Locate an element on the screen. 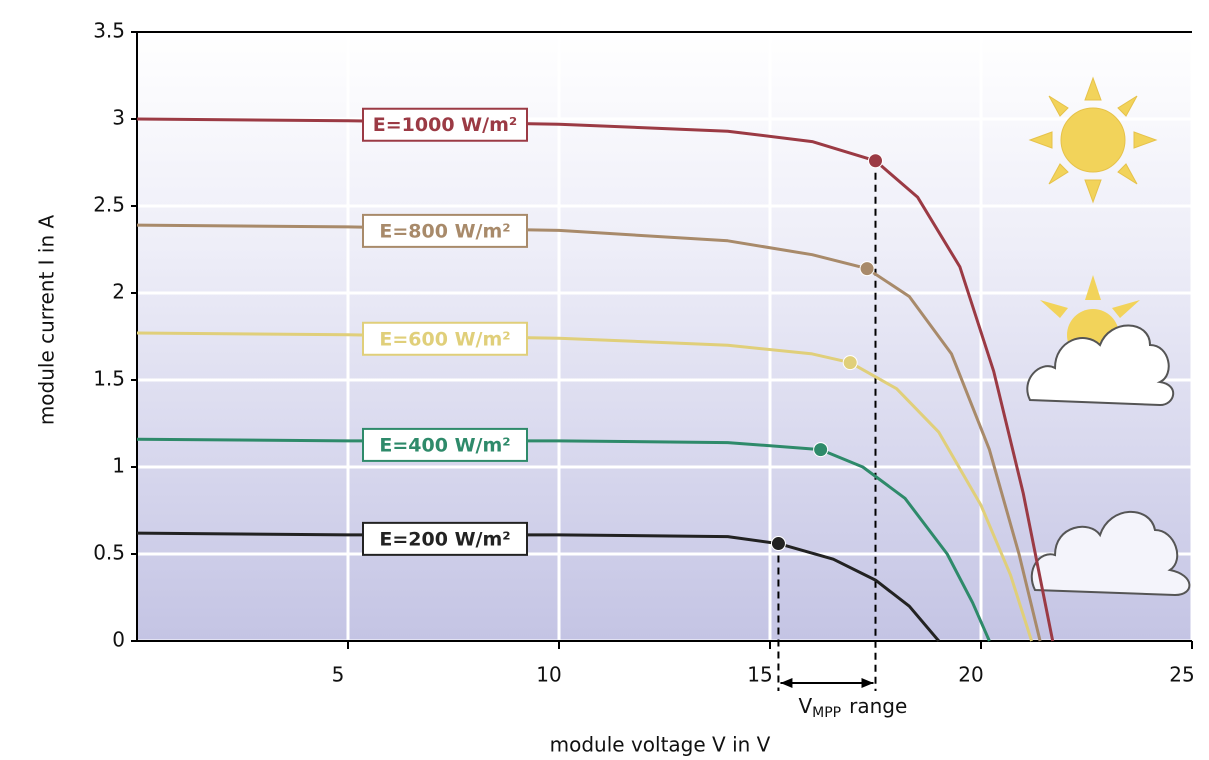 The width and height of the screenshot is (1209, 760). sun-cloud-icon is located at coordinates (1100, 341).